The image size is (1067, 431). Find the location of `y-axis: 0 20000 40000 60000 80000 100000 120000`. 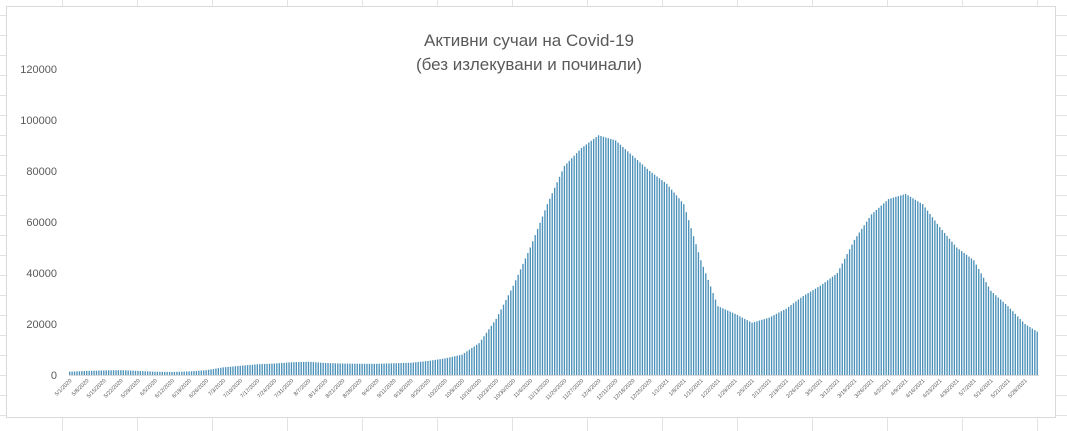

y-axis: 0 20000 40000 60000 80000 100000 120000 is located at coordinates (38, 223).